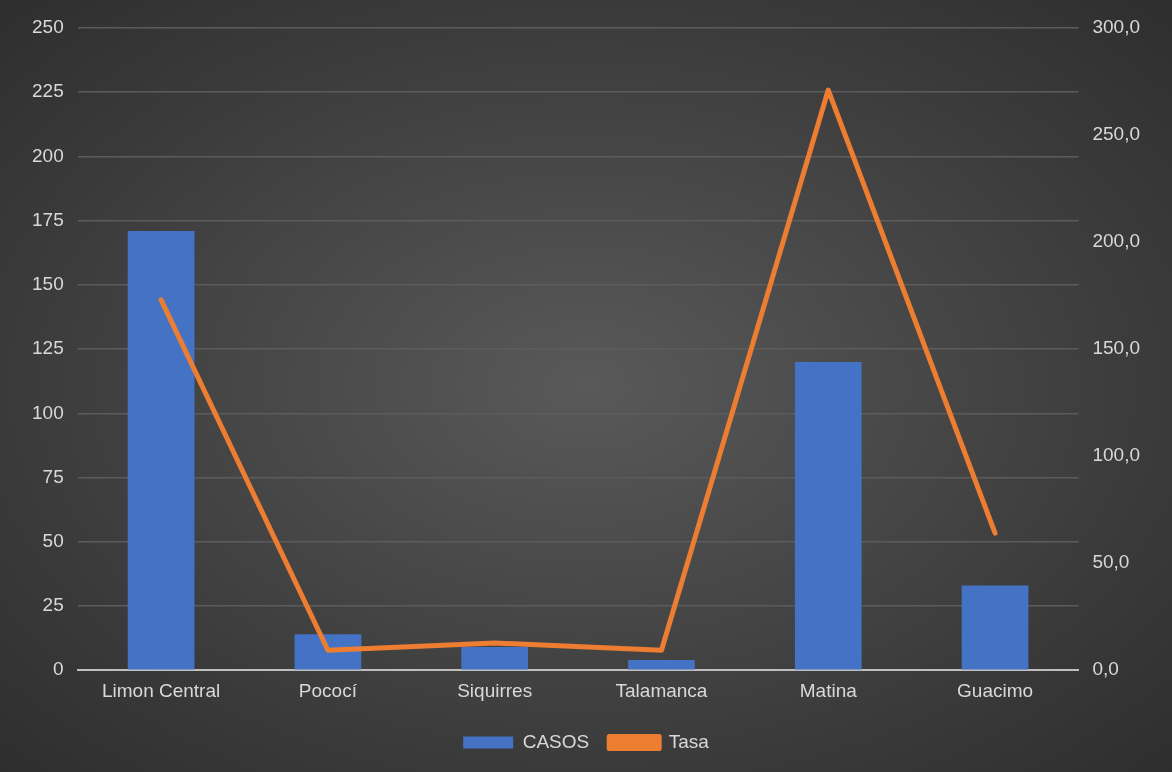 The image size is (1172, 772). Describe the element at coordinates (495, 690) in the screenshot. I see `x-tick-label: Siquirres` at that location.